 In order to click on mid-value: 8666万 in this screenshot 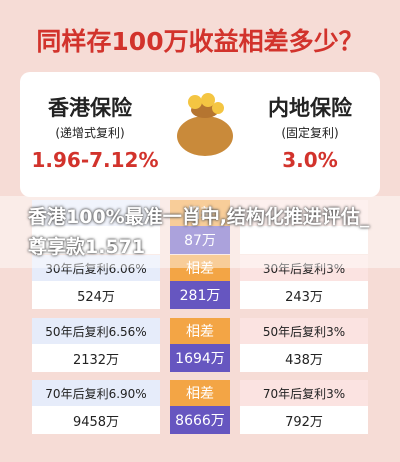, I will do `click(200, 420)`.